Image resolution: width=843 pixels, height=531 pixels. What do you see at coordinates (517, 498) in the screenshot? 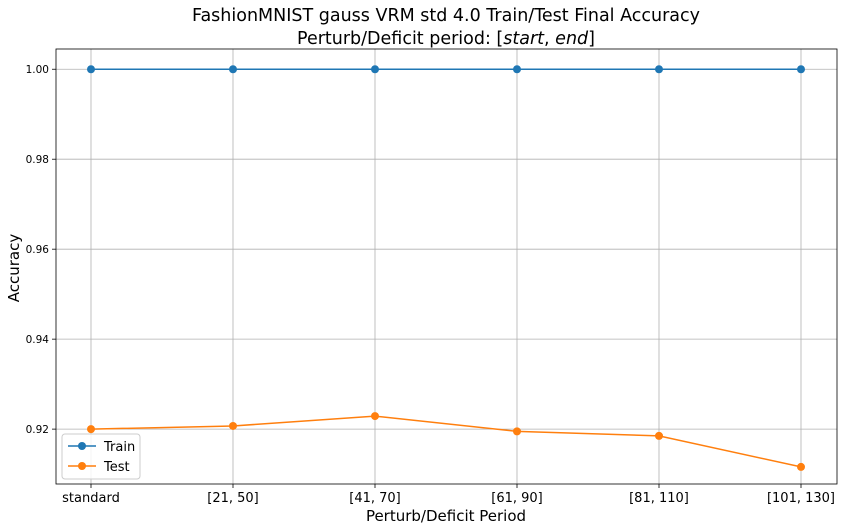
I see `x-tick-label: [61, 90]` at bounding box center [517, 498].